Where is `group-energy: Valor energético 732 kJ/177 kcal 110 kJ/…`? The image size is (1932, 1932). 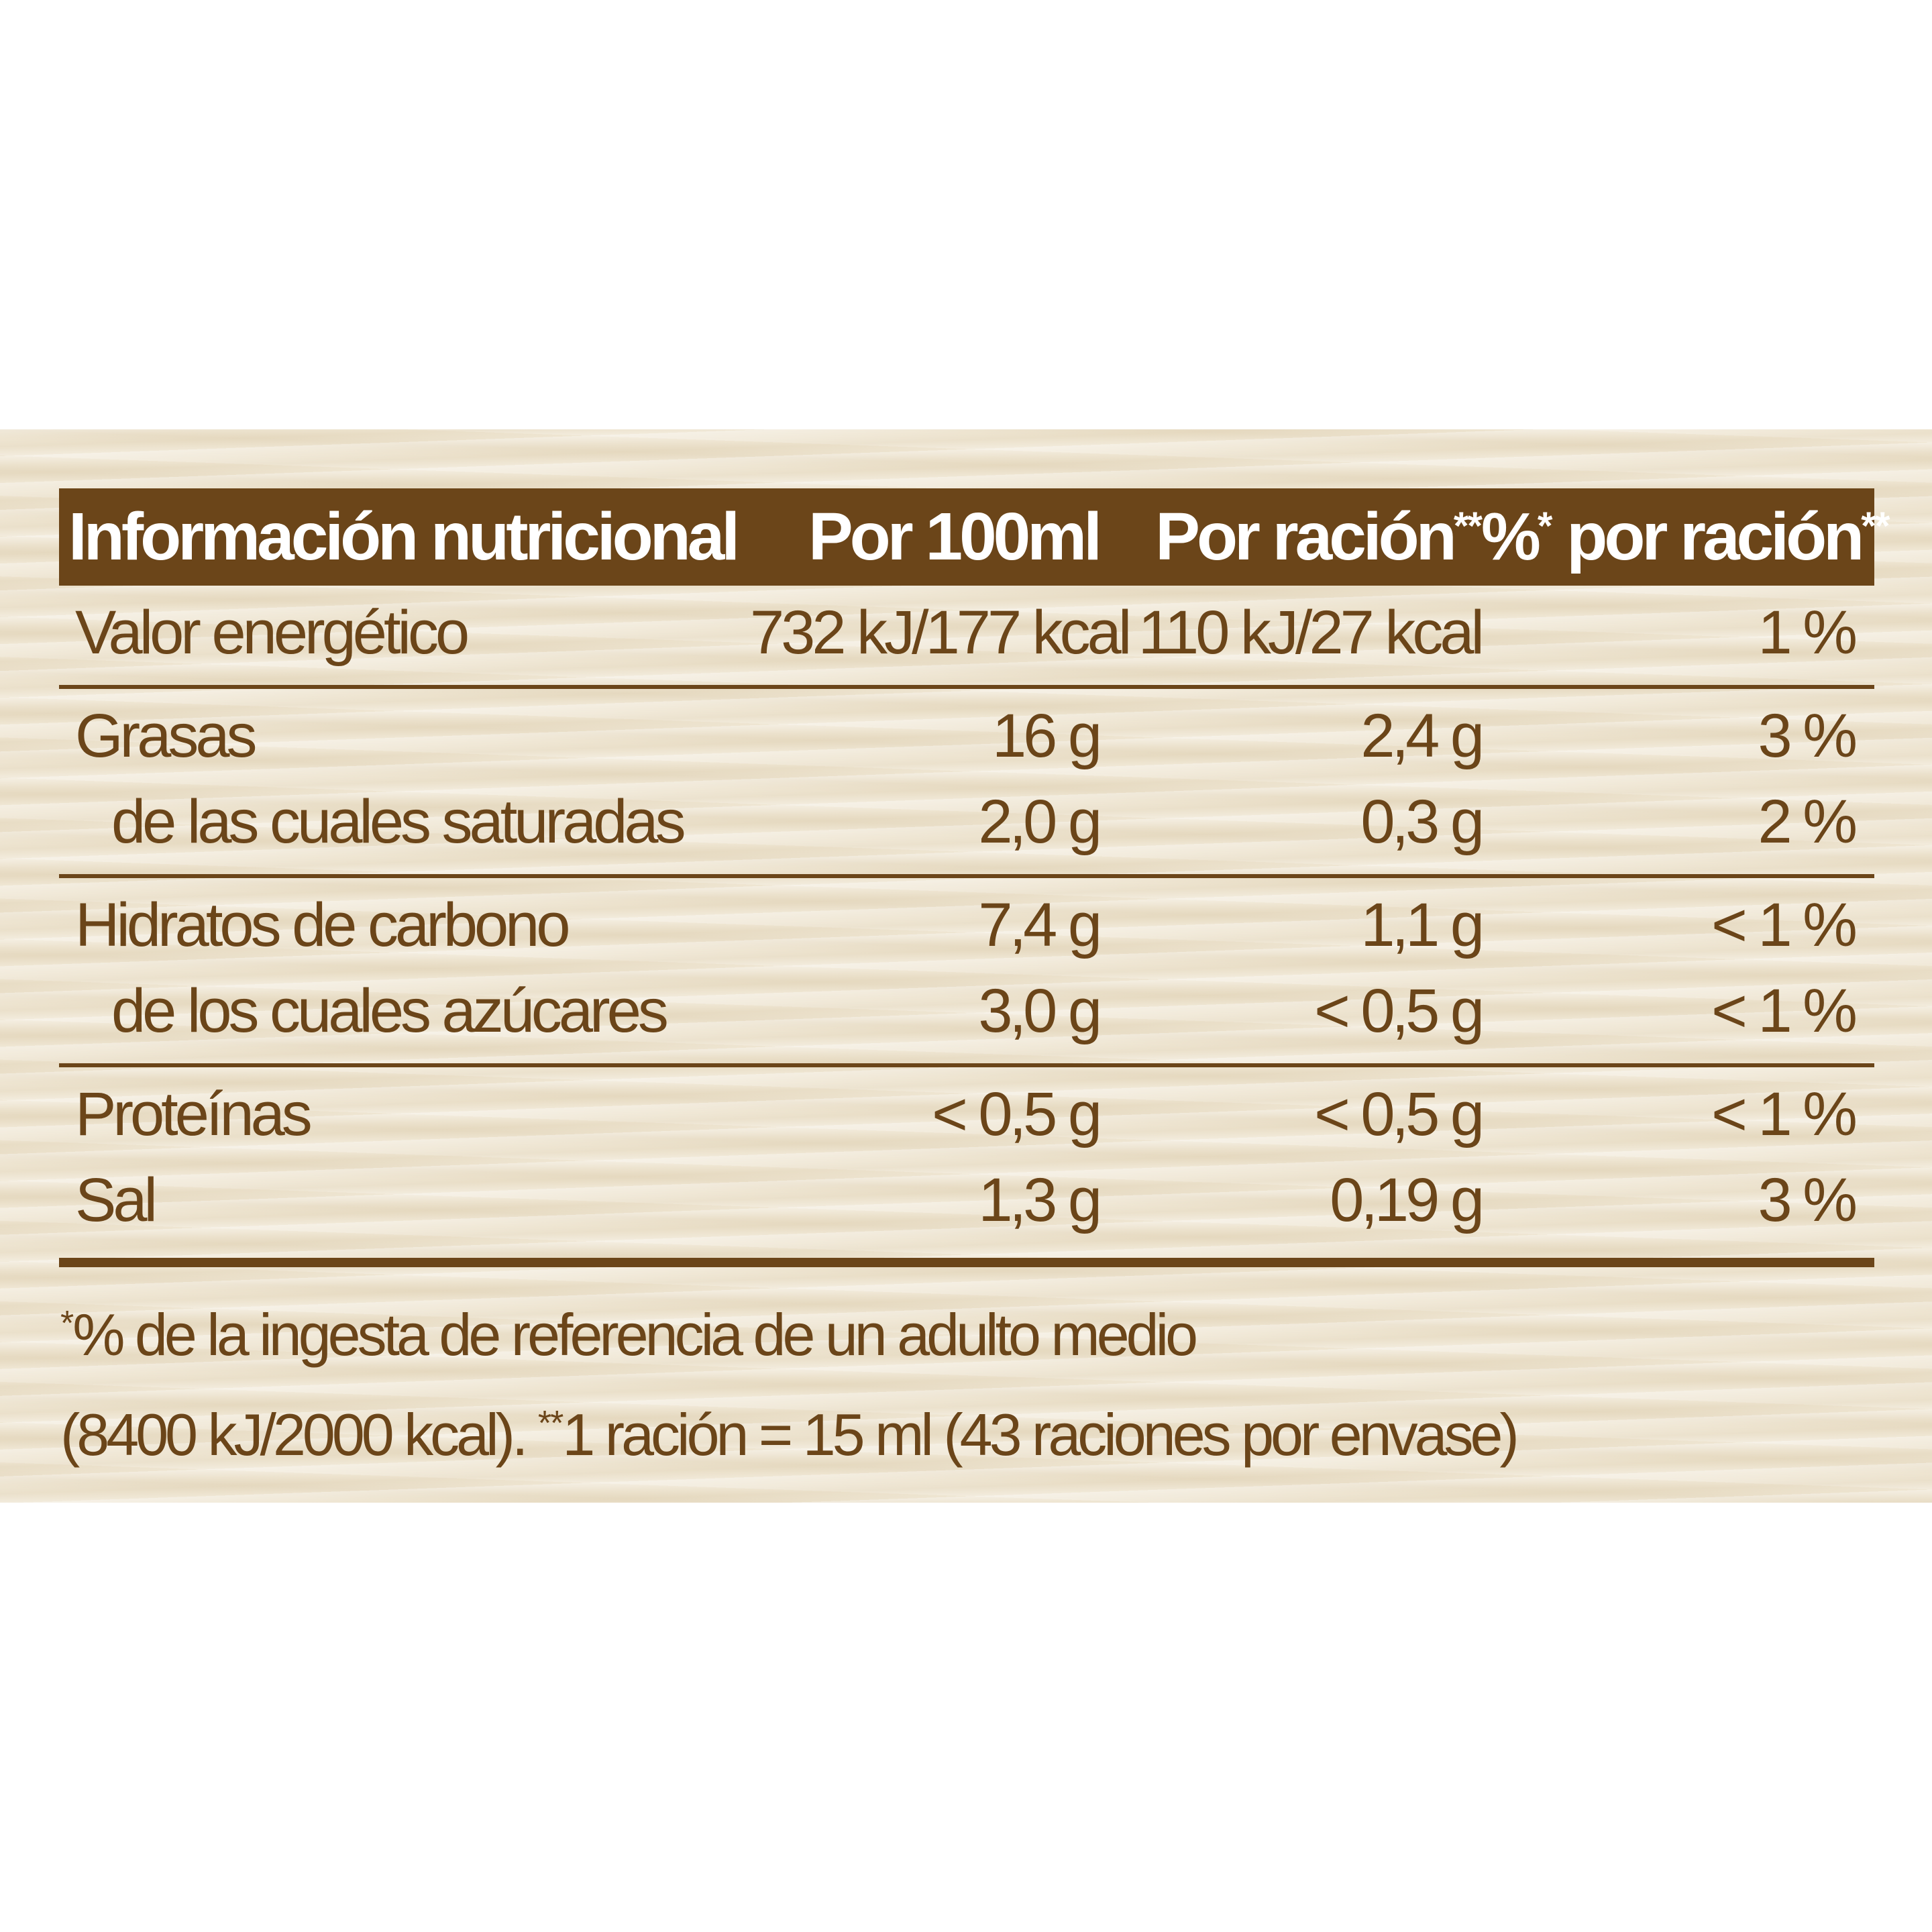
group-energy: Valor energético 732 kJ/177 kcal 110 kJ/… is located at coordinates (966, 637).